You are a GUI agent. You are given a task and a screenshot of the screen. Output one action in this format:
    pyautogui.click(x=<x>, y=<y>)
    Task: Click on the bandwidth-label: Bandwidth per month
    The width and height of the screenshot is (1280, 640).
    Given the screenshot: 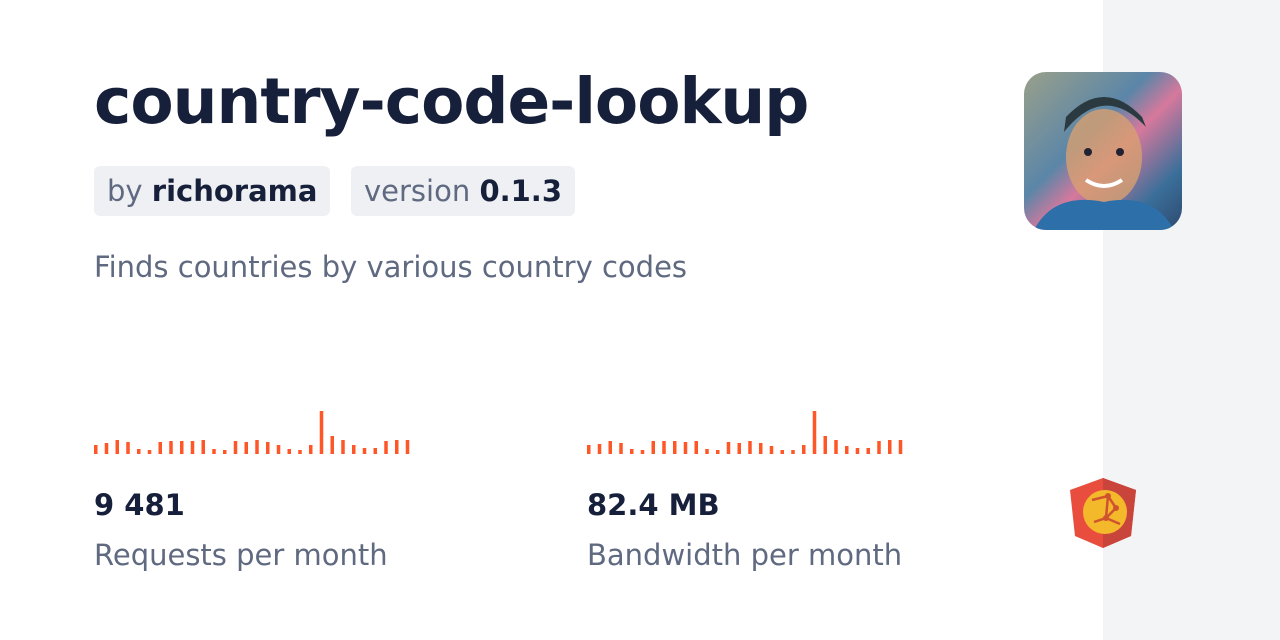 What is the action you would take?
    pyautogui.click(x=745, y=555)
    